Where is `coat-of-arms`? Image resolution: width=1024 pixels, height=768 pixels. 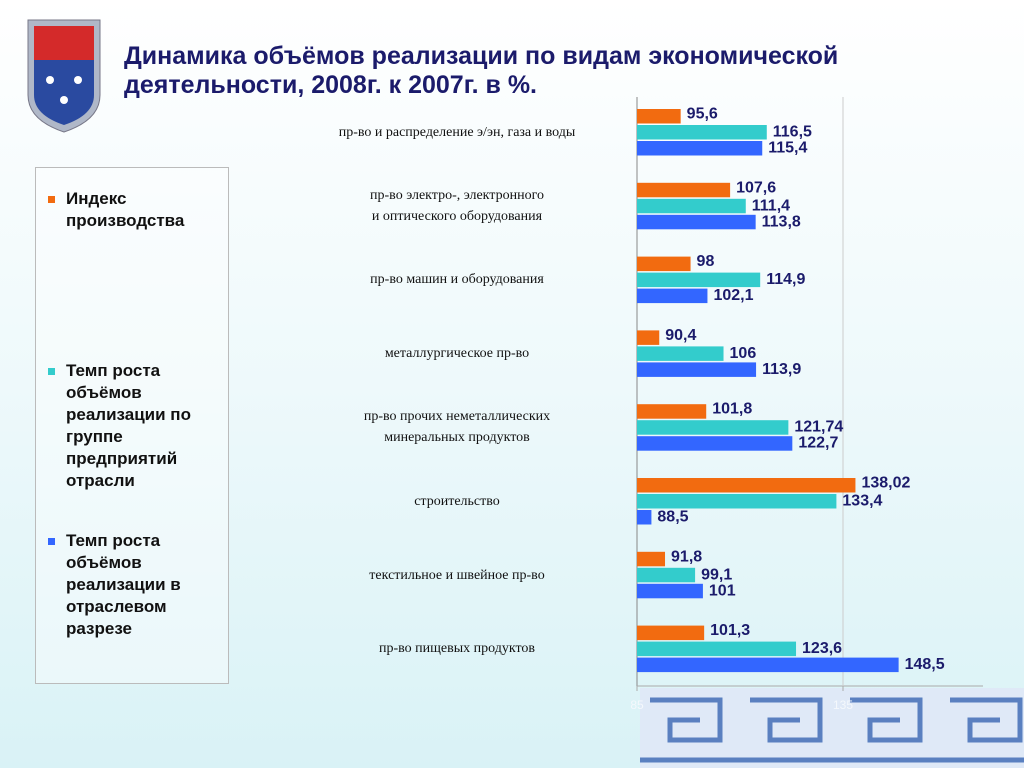 coat-of-arms is located at coordinates (64, 76).